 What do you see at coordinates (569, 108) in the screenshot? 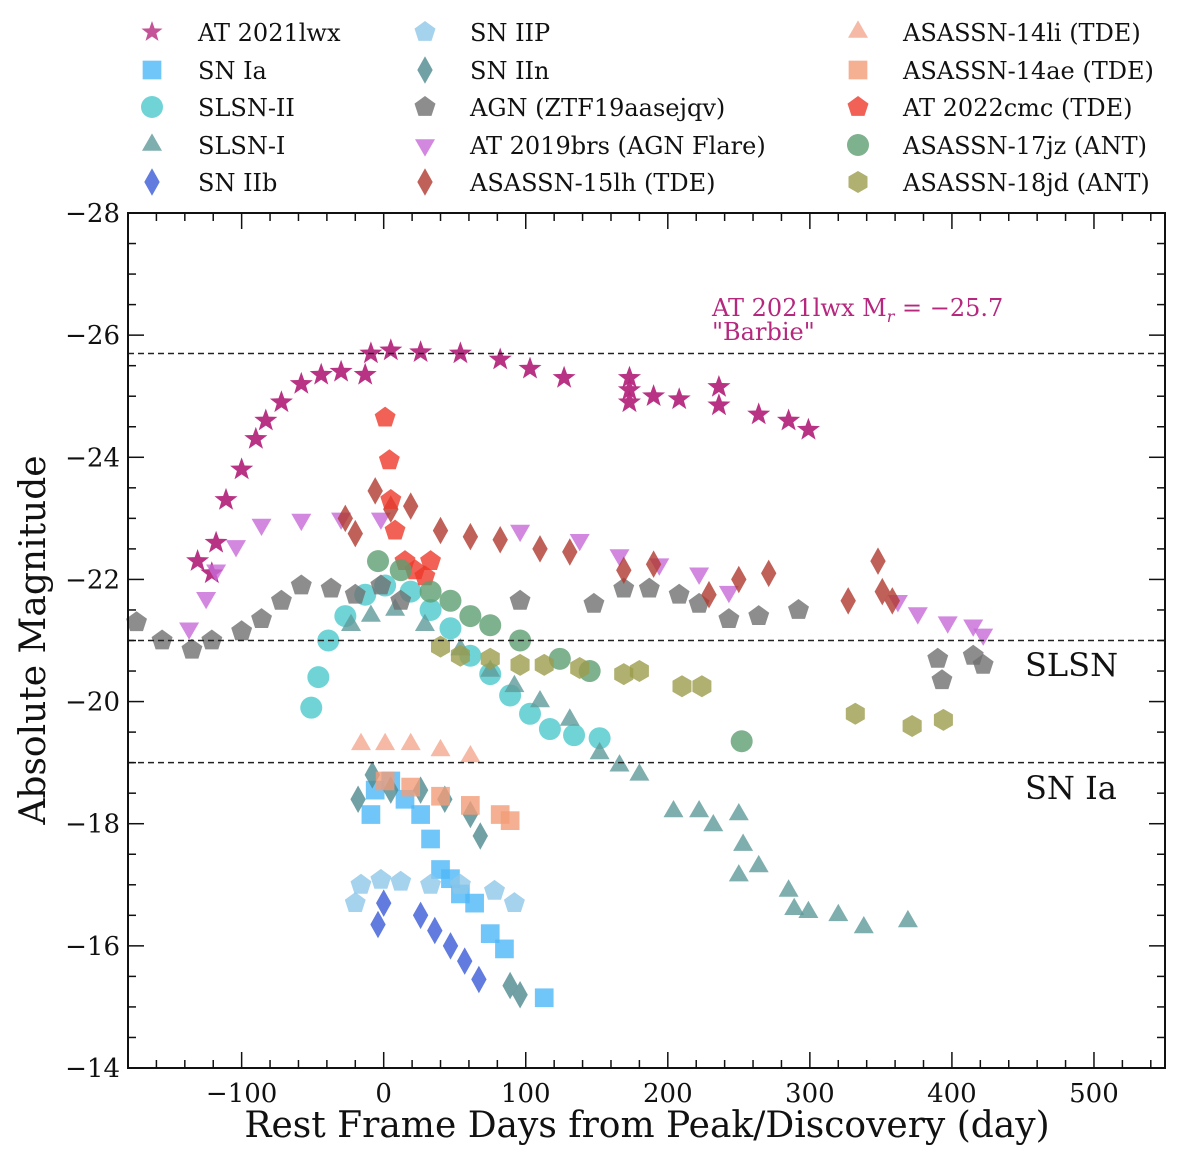
I see `legend-item-agn-ztf19aasejqv: AGN (ZTF19aasejqv)` at bounding box center [569, 108].